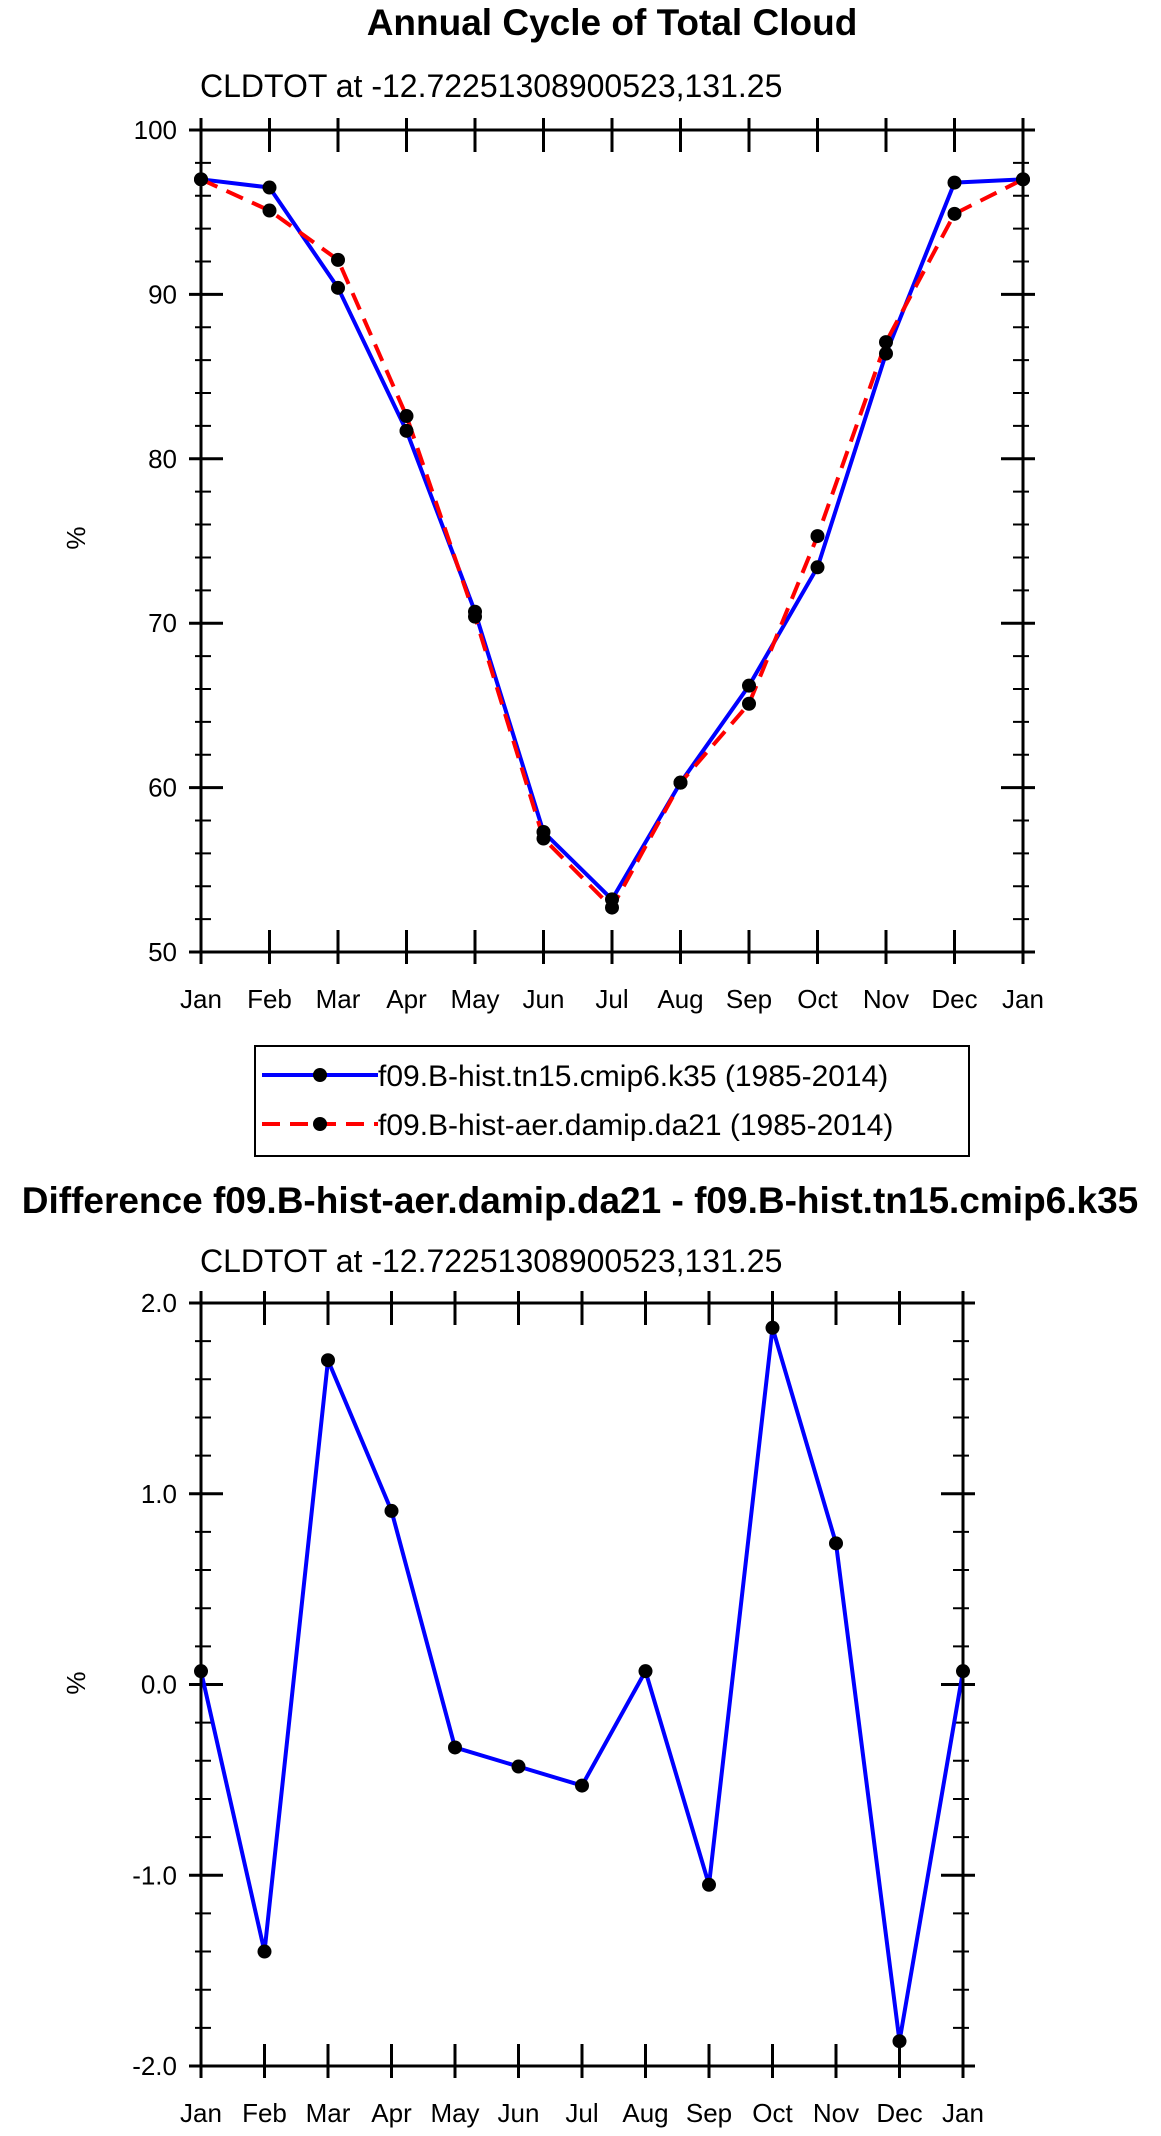  Describe the element at coordinates (76, 537) in the screenshot. I see `chart1-y-axis-label: %` at that location.